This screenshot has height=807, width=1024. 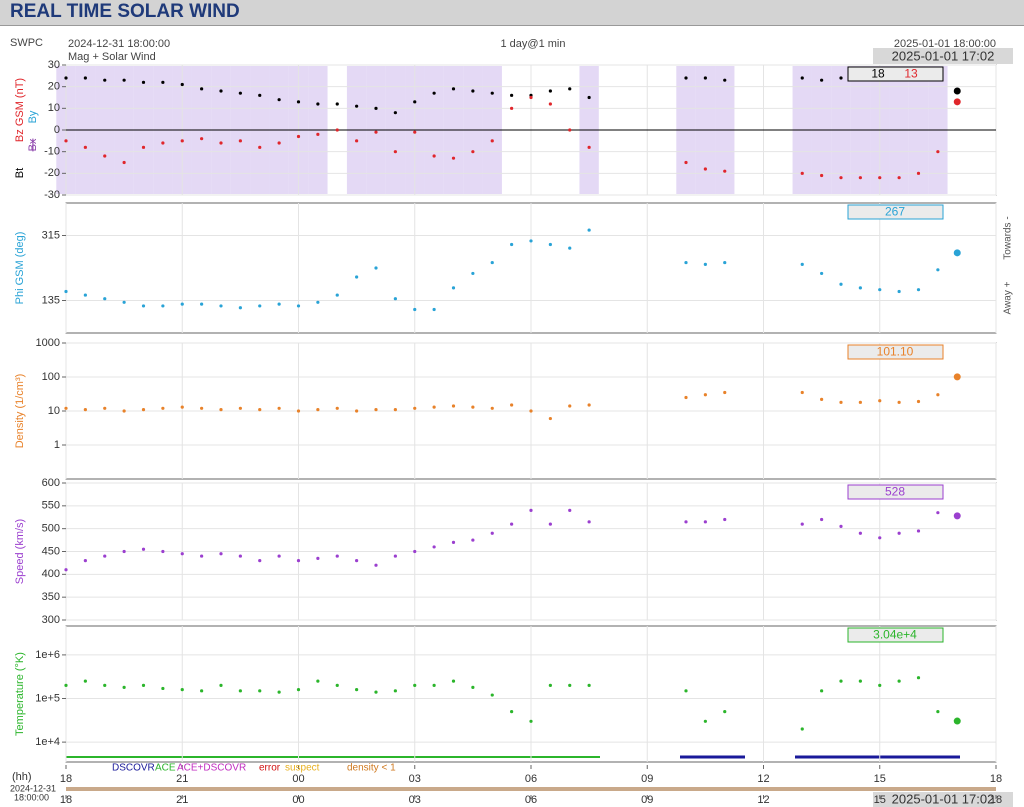 What do you see at coordinates (22, 777) in the screenshot?
I see `x-axis-label: (hh)` at bounding box center [22, 777].